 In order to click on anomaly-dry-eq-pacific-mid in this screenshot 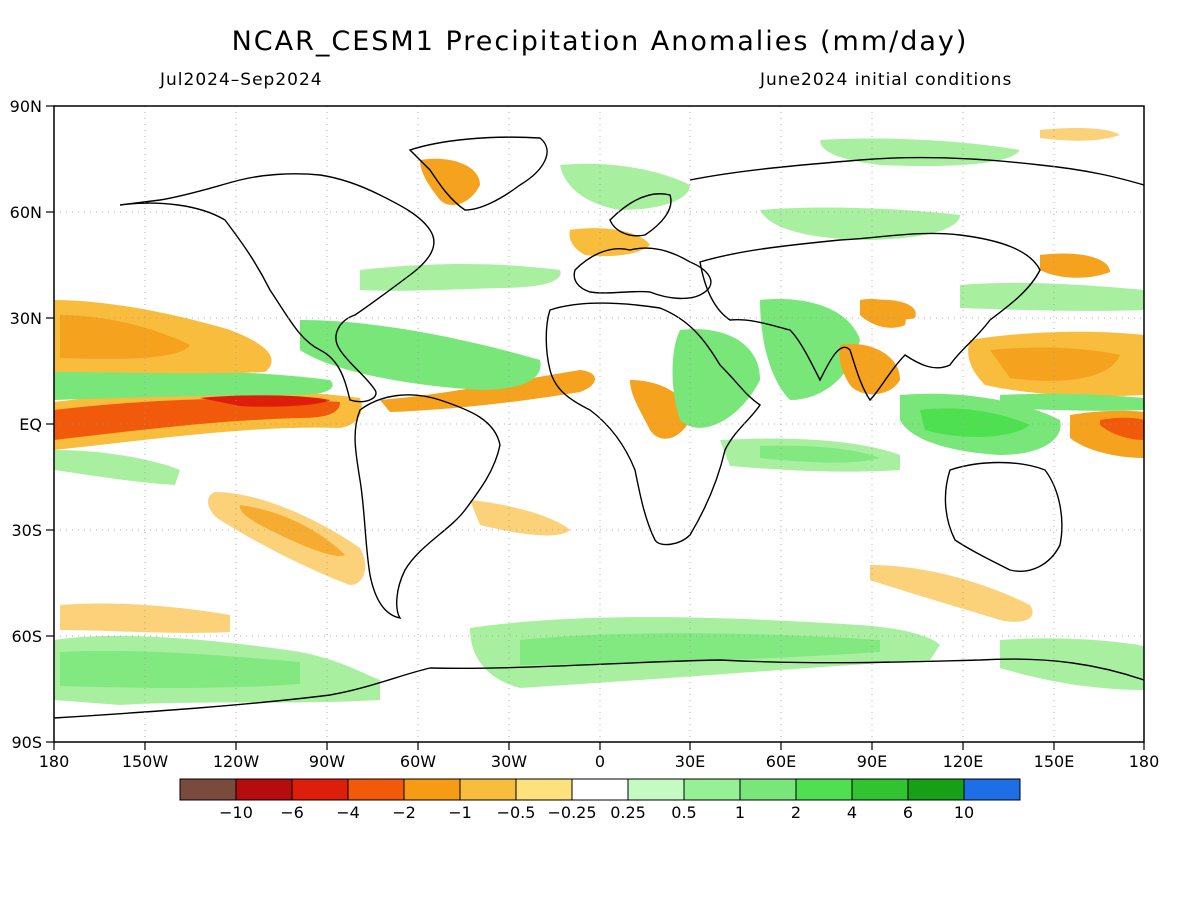, I will do `click(197, 419)`.